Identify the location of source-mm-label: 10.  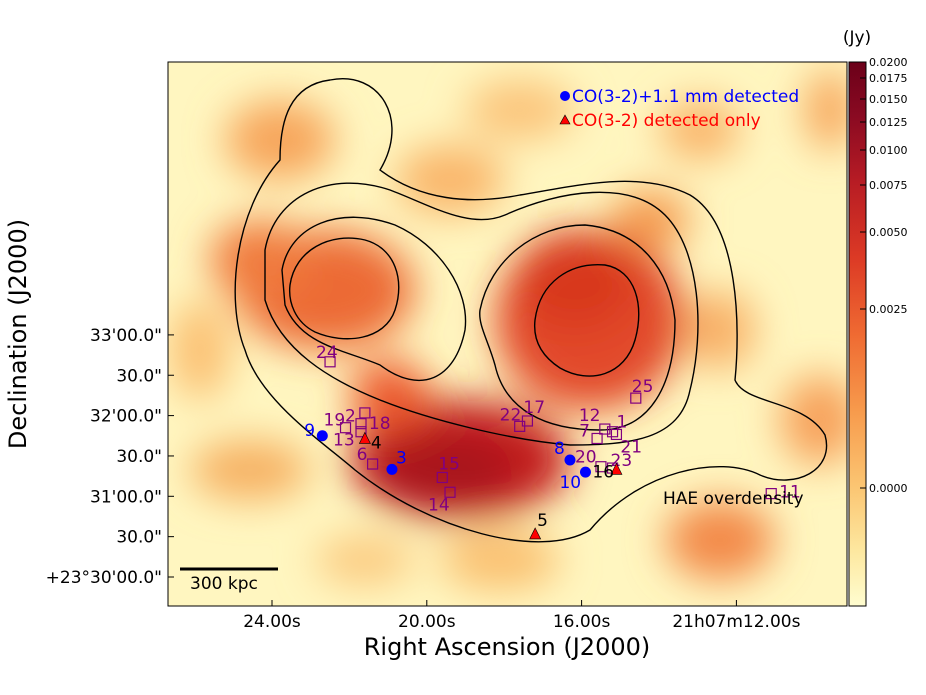
(570, 483).